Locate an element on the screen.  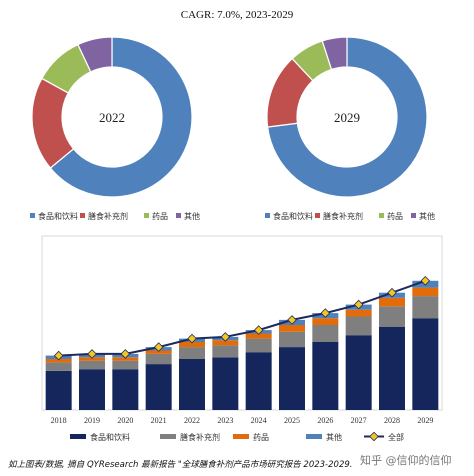
x-tick-label: 2028 is located at coordinates (392, 420).